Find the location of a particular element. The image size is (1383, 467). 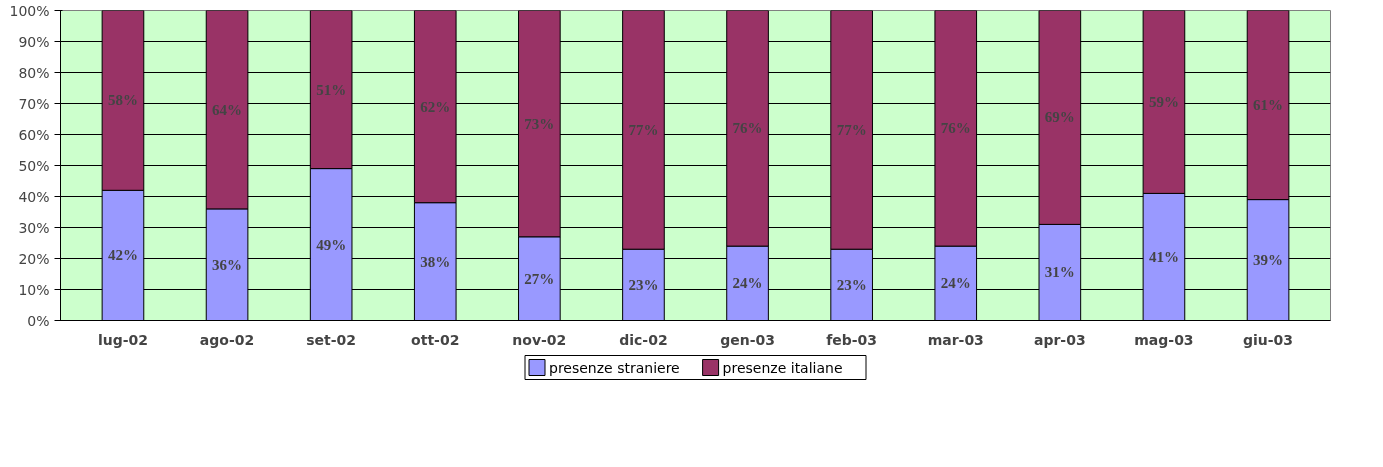

x-tick-label: mar-03 is located at coordinates (955, 339).